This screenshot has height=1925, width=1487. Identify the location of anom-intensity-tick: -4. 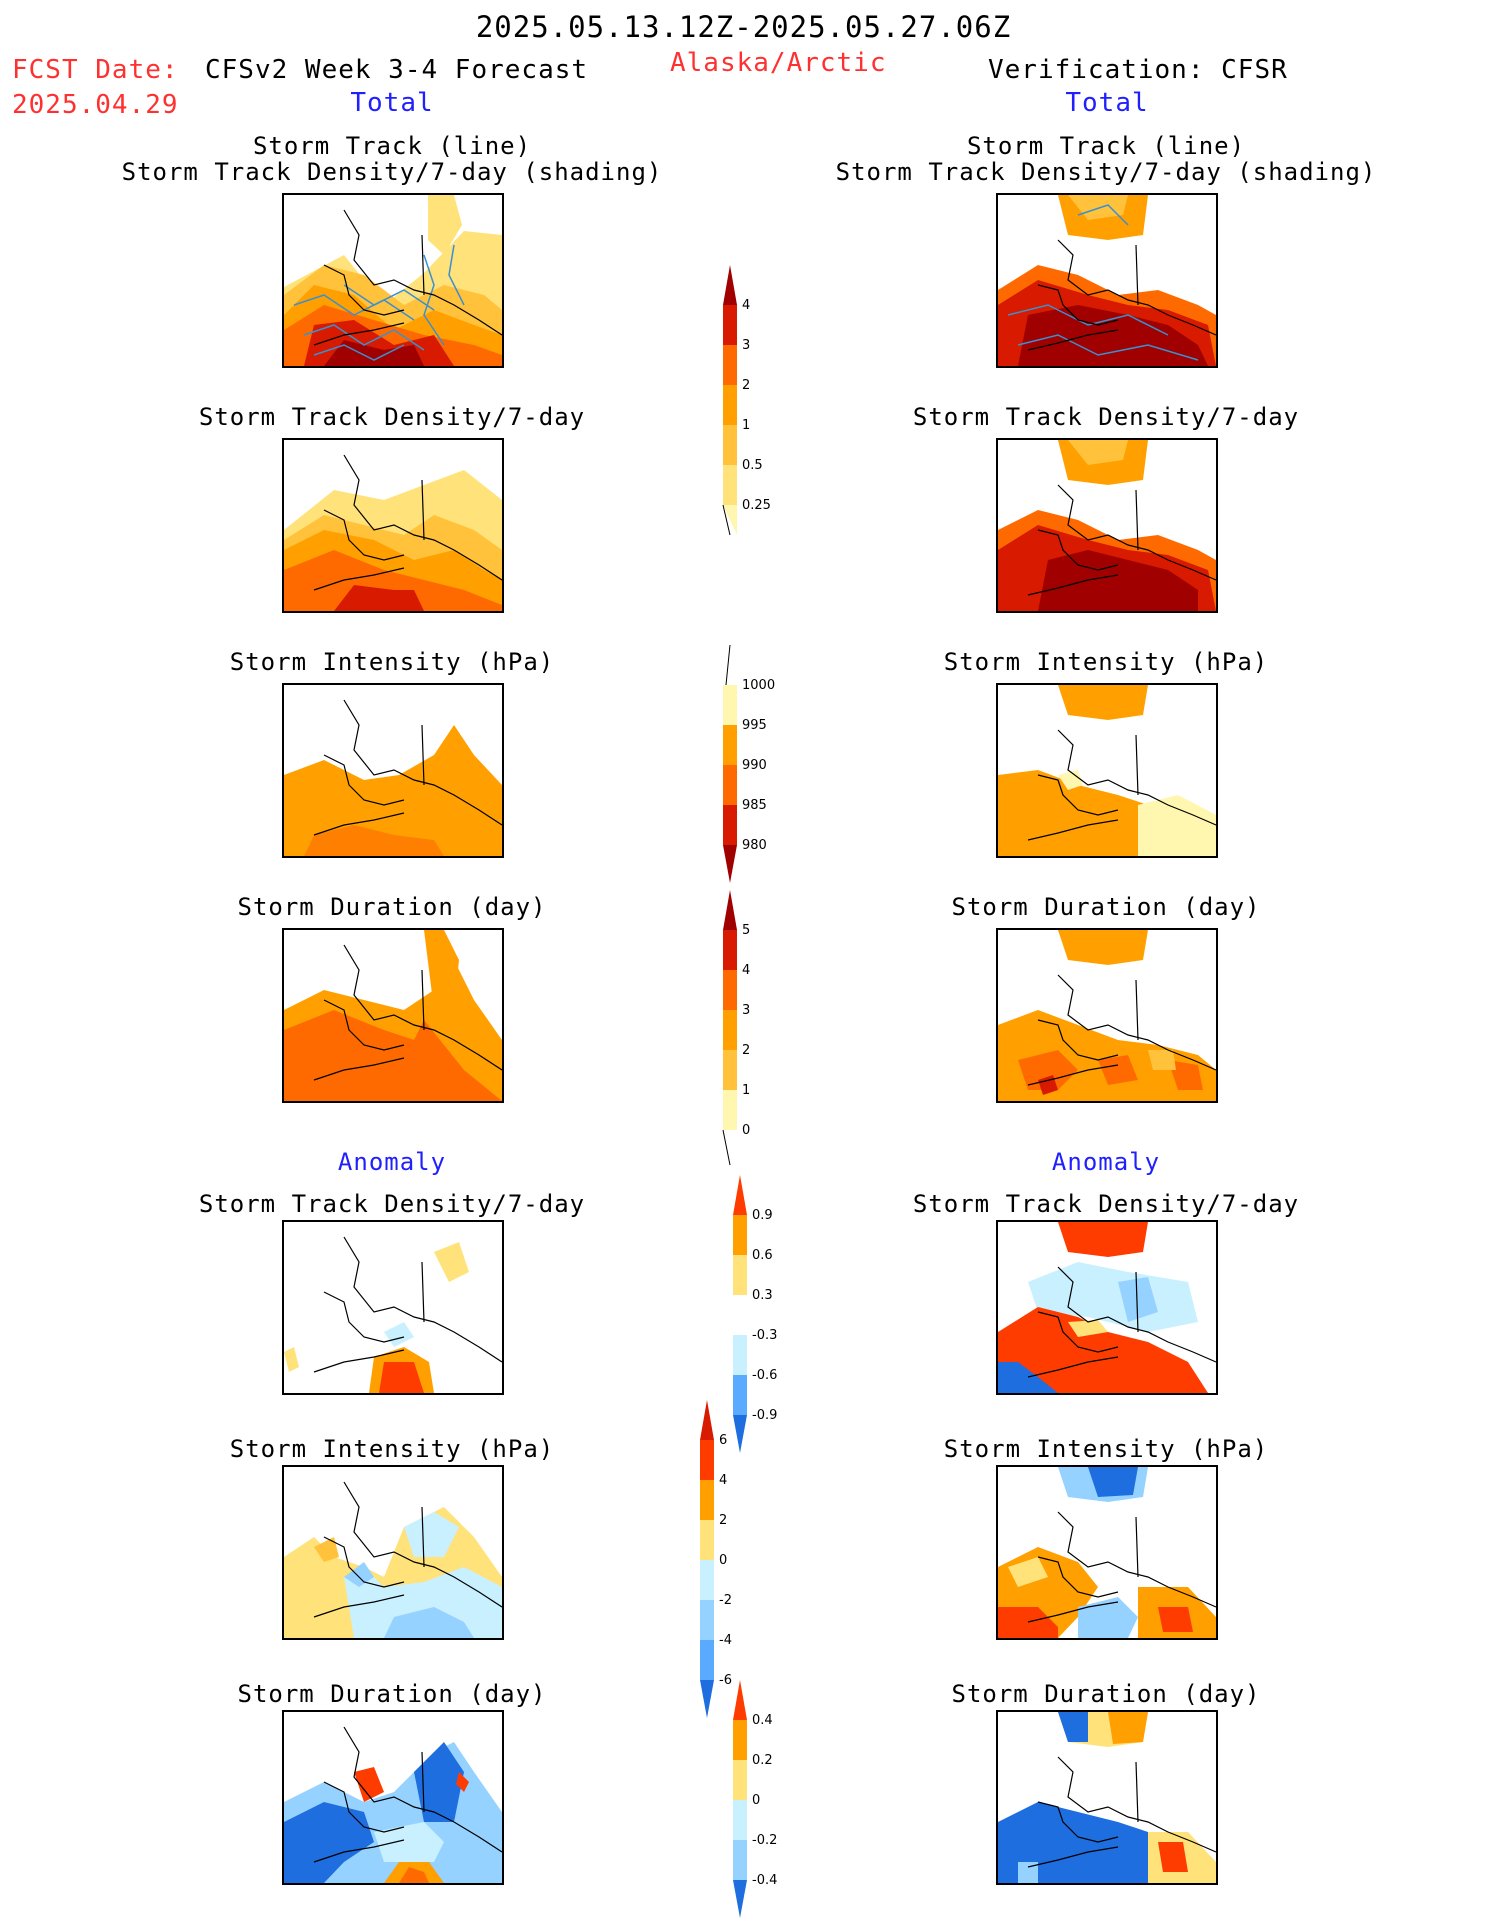
(725, 1640).